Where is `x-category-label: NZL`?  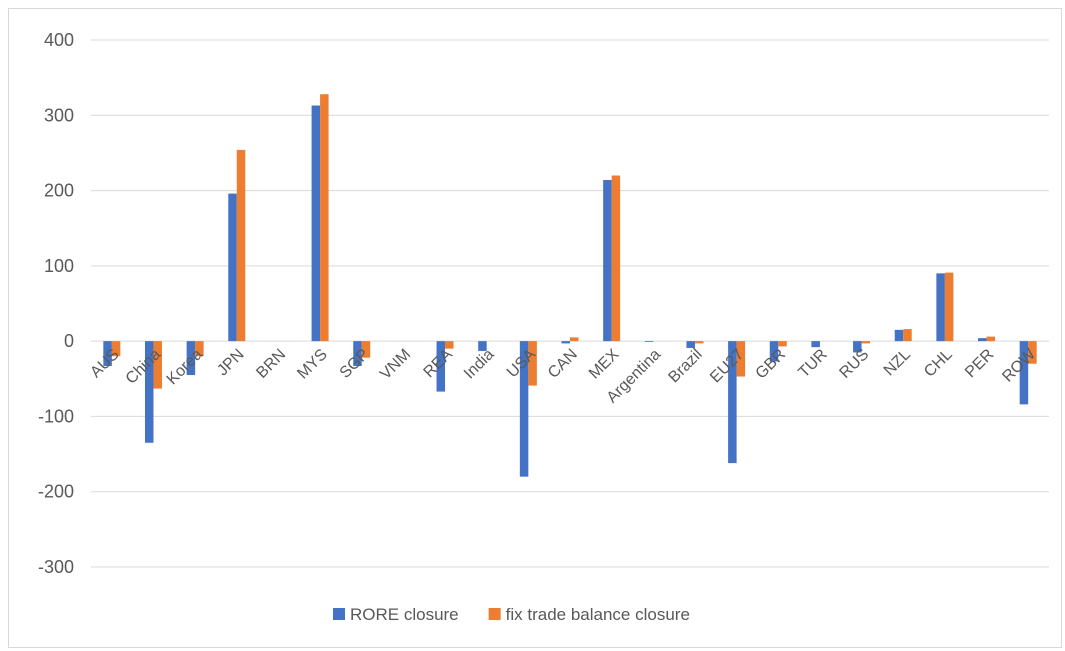
x-category-label: NZL is located at coordinates (897, 362).